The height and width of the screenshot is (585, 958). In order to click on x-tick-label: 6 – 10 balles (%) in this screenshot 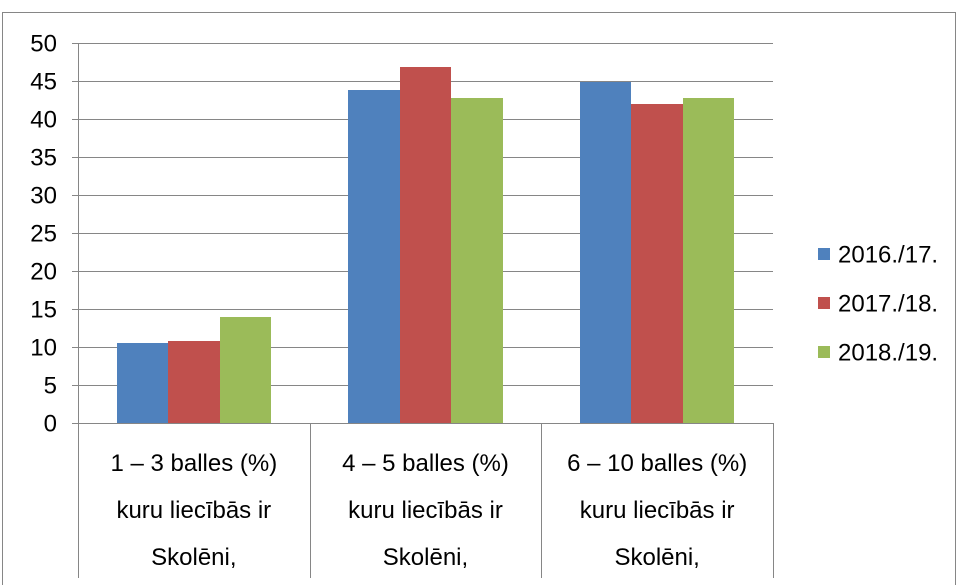, I will do `click(657, 463)`.